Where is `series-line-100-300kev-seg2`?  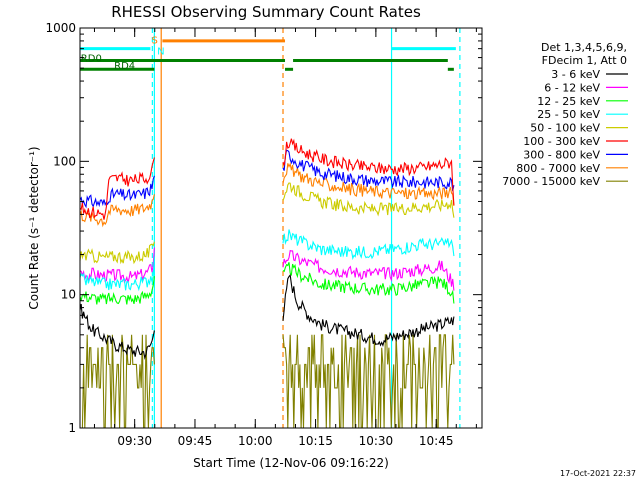 series-line-100-300kev-seg2 is located at coordinates (368, 172).